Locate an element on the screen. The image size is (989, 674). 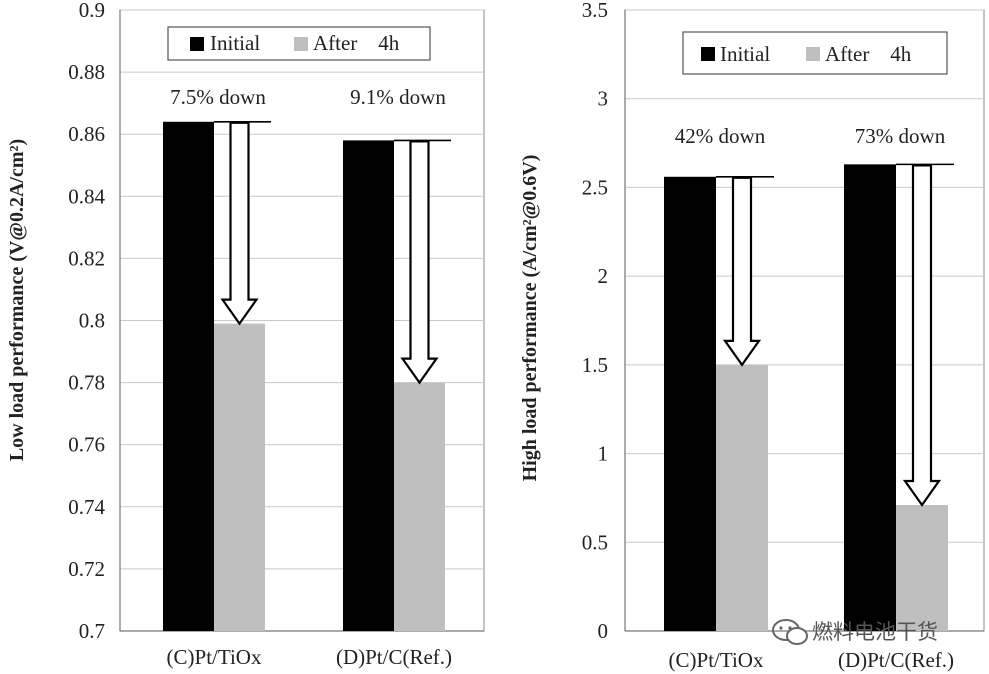
y-tick-label: 0.76 is located at coordinates (86, 445).